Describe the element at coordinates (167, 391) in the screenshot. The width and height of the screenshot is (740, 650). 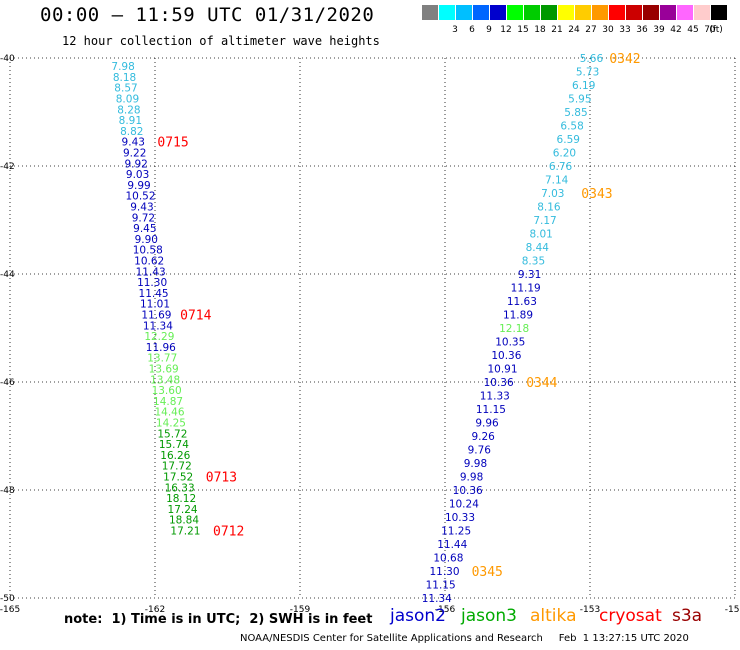
I see `swh-data-point: 13.60` at that location.